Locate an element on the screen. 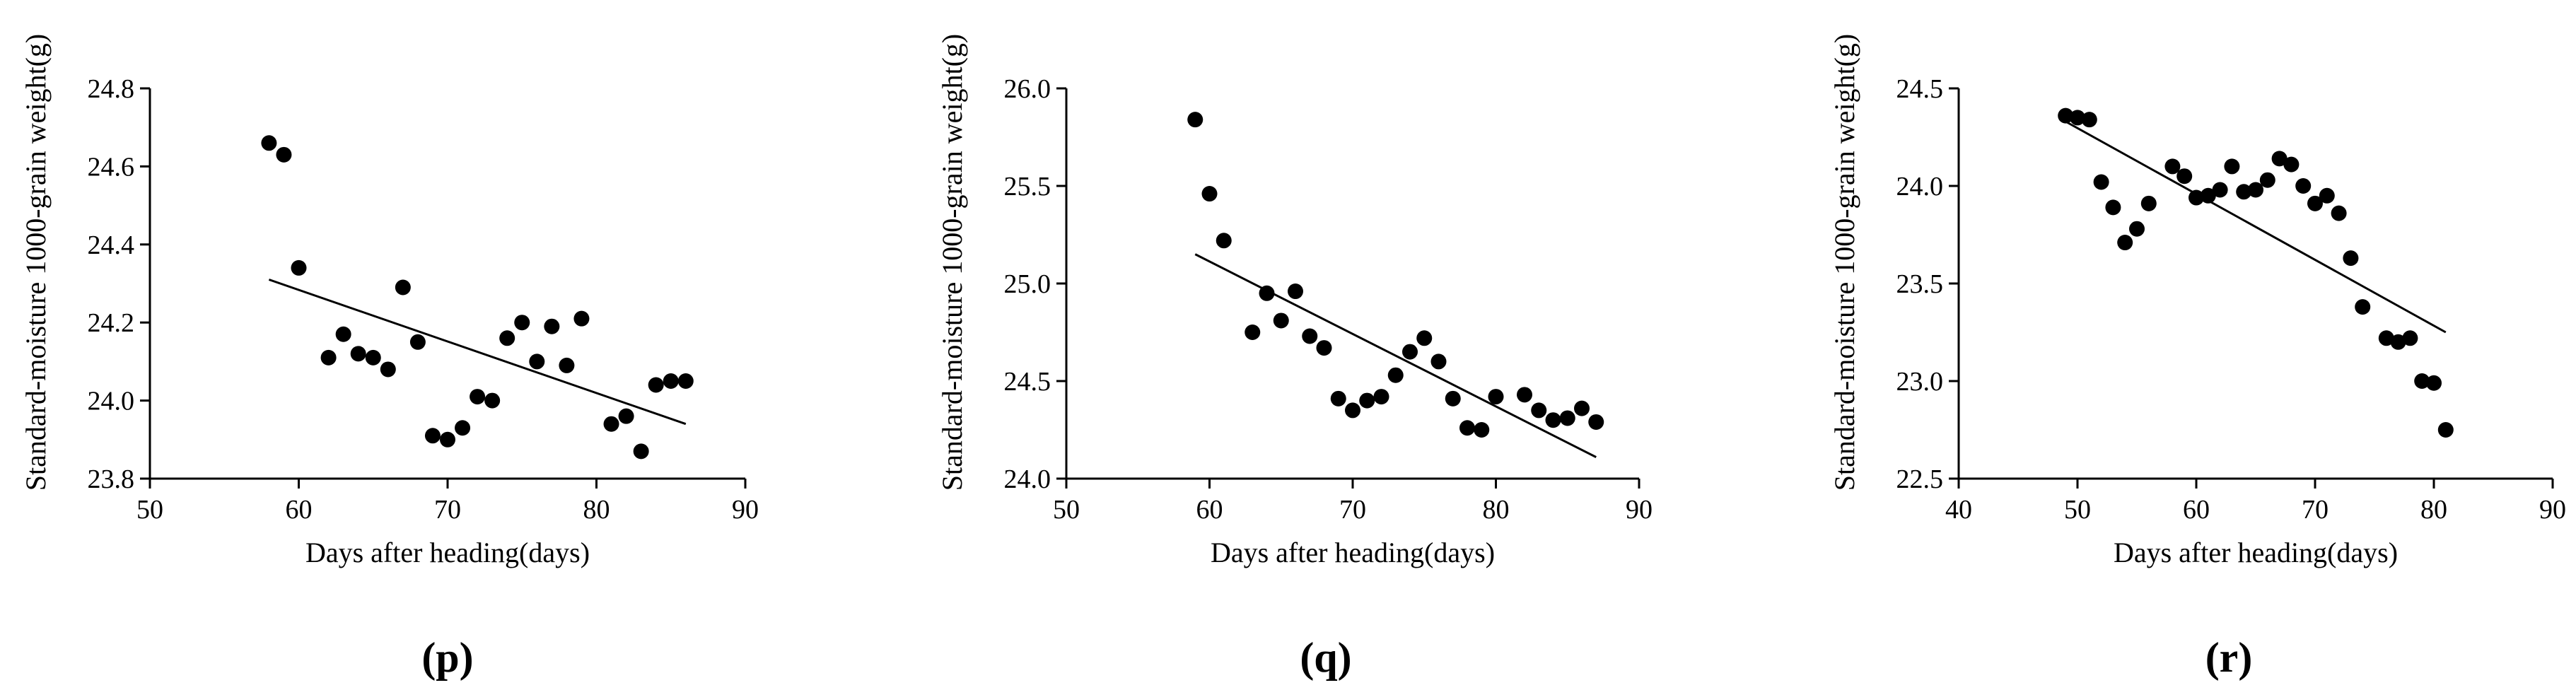 The image size is (2576, 690). y-tick-label: 23.0 is located at coordinates (1920, 382).